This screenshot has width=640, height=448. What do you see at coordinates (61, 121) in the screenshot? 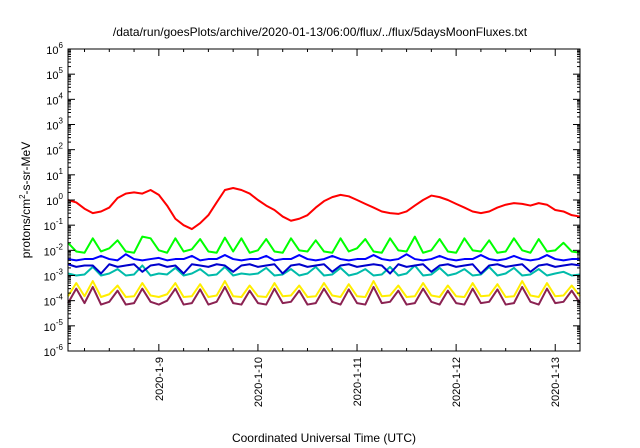
I see `y-tick-exp: 3` at bounding box center [61, 121].